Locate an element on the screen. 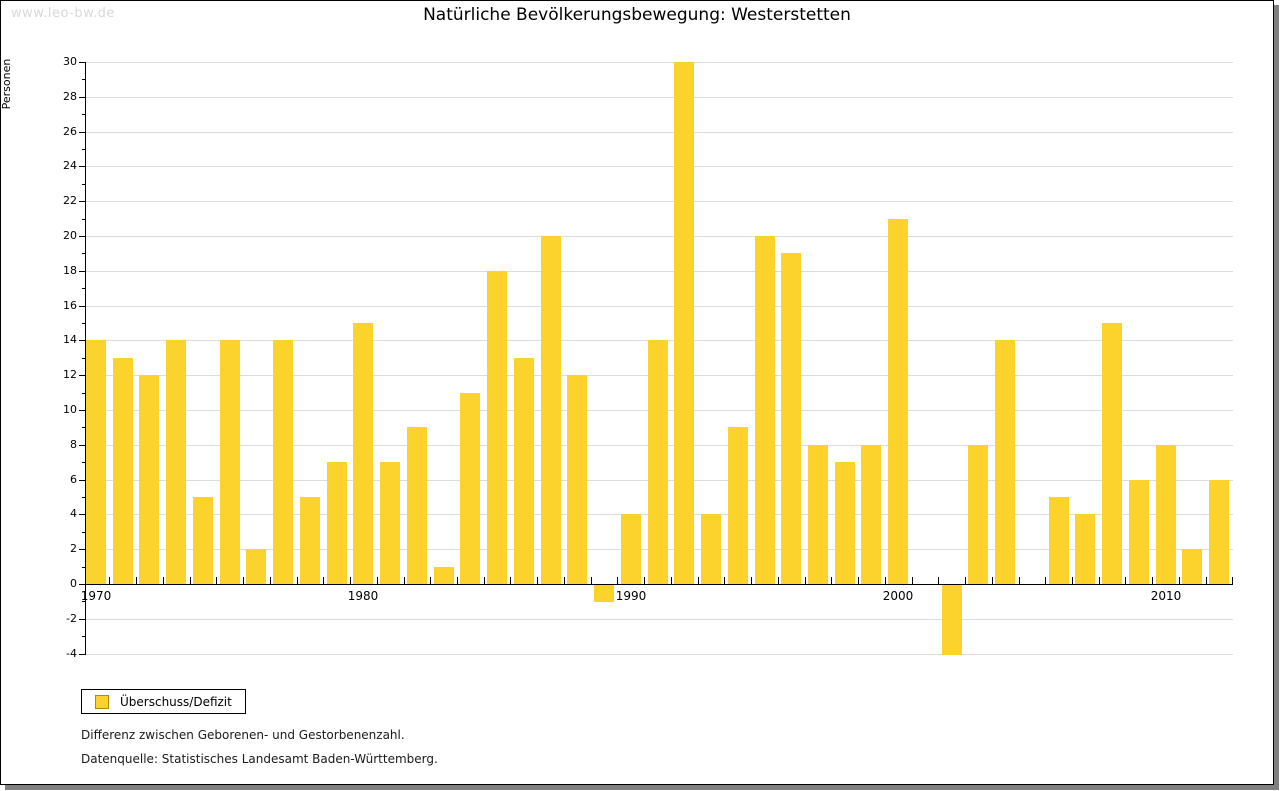 The height and width of the screenshot is (791, 1280). bar-1993 is located at coordinates (711, 549).